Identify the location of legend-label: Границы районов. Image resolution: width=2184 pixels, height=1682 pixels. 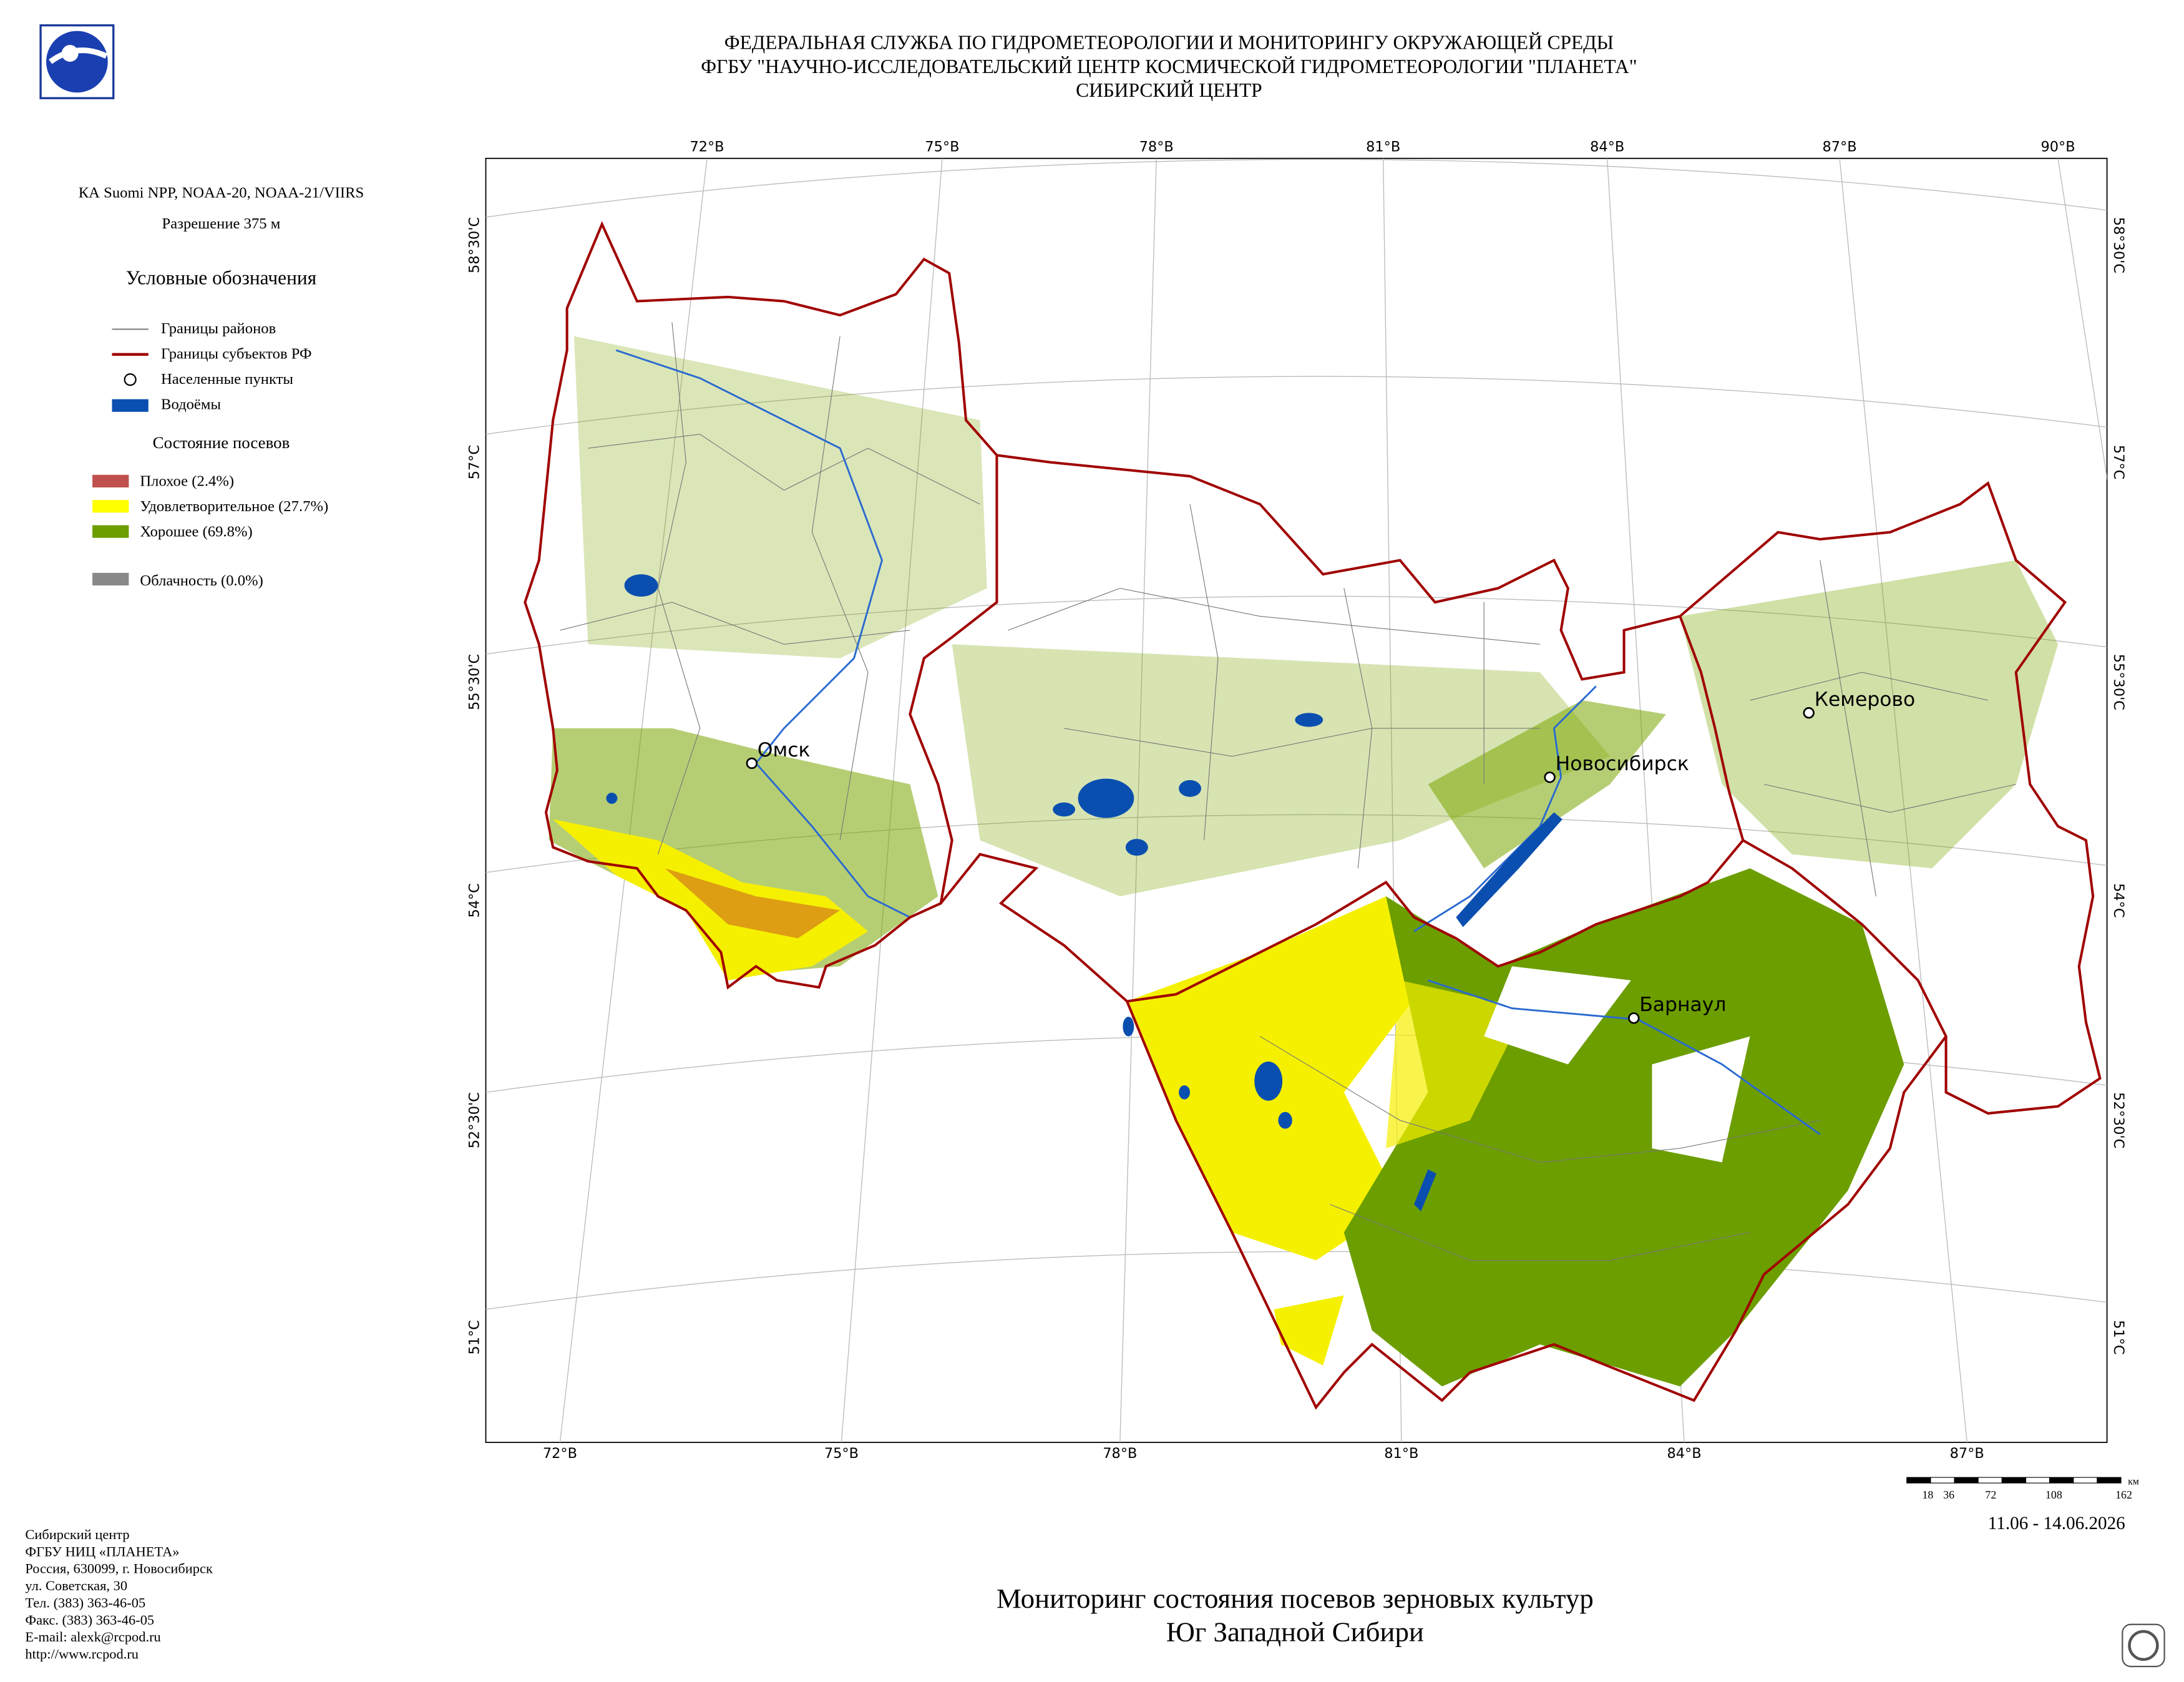
(218, 328).